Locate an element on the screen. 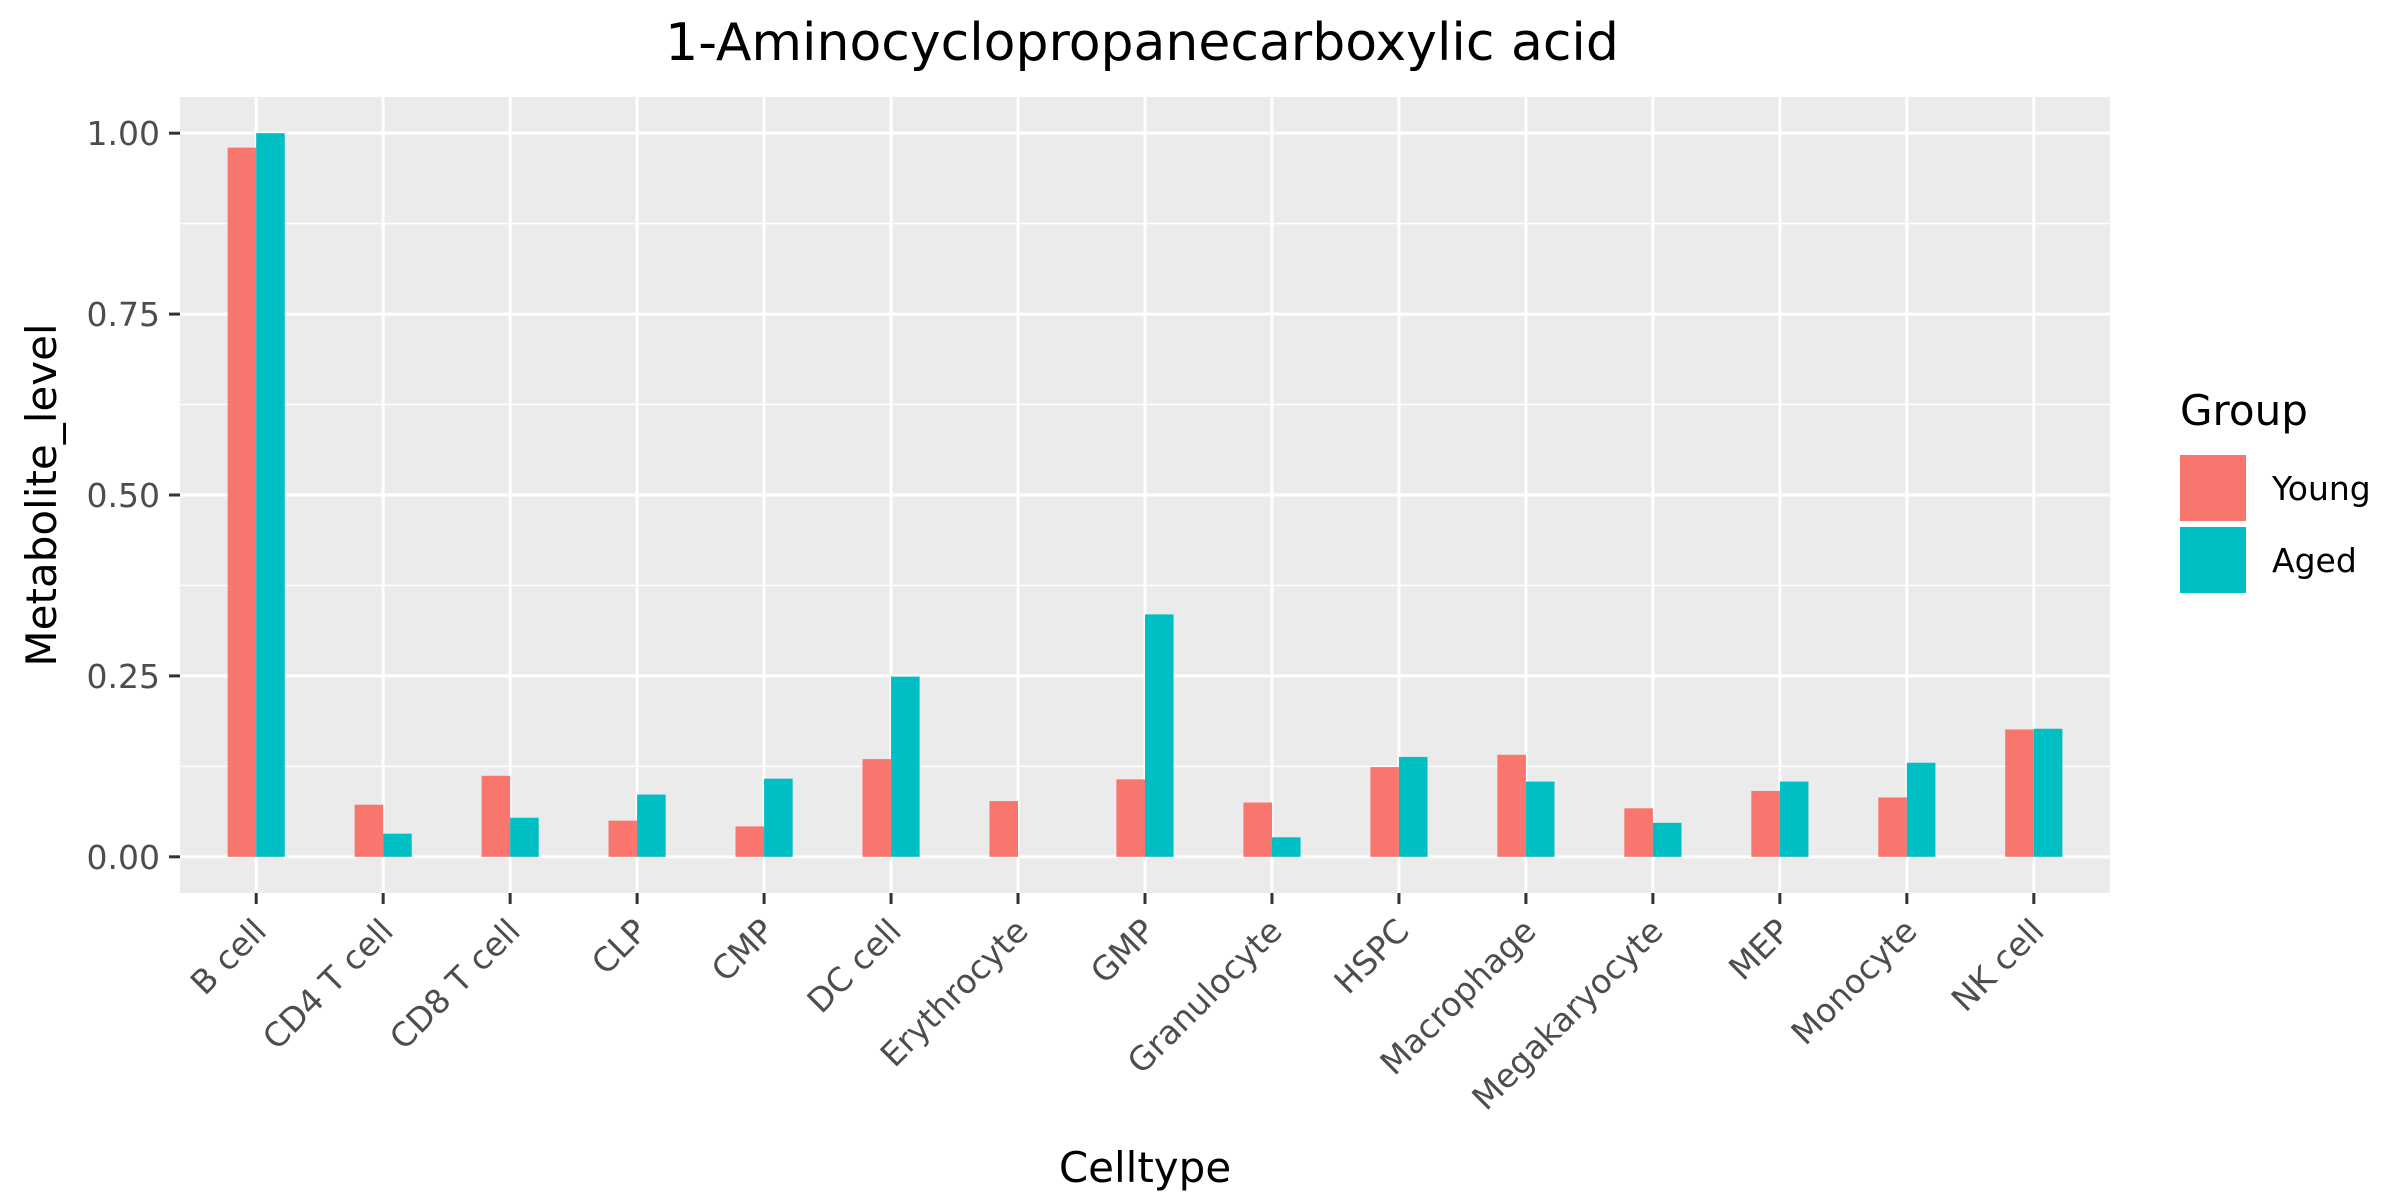 The height and width of the screenshot is (1200, 2400). y-tick-label: 0.50 is located at coordinates (123, 495).